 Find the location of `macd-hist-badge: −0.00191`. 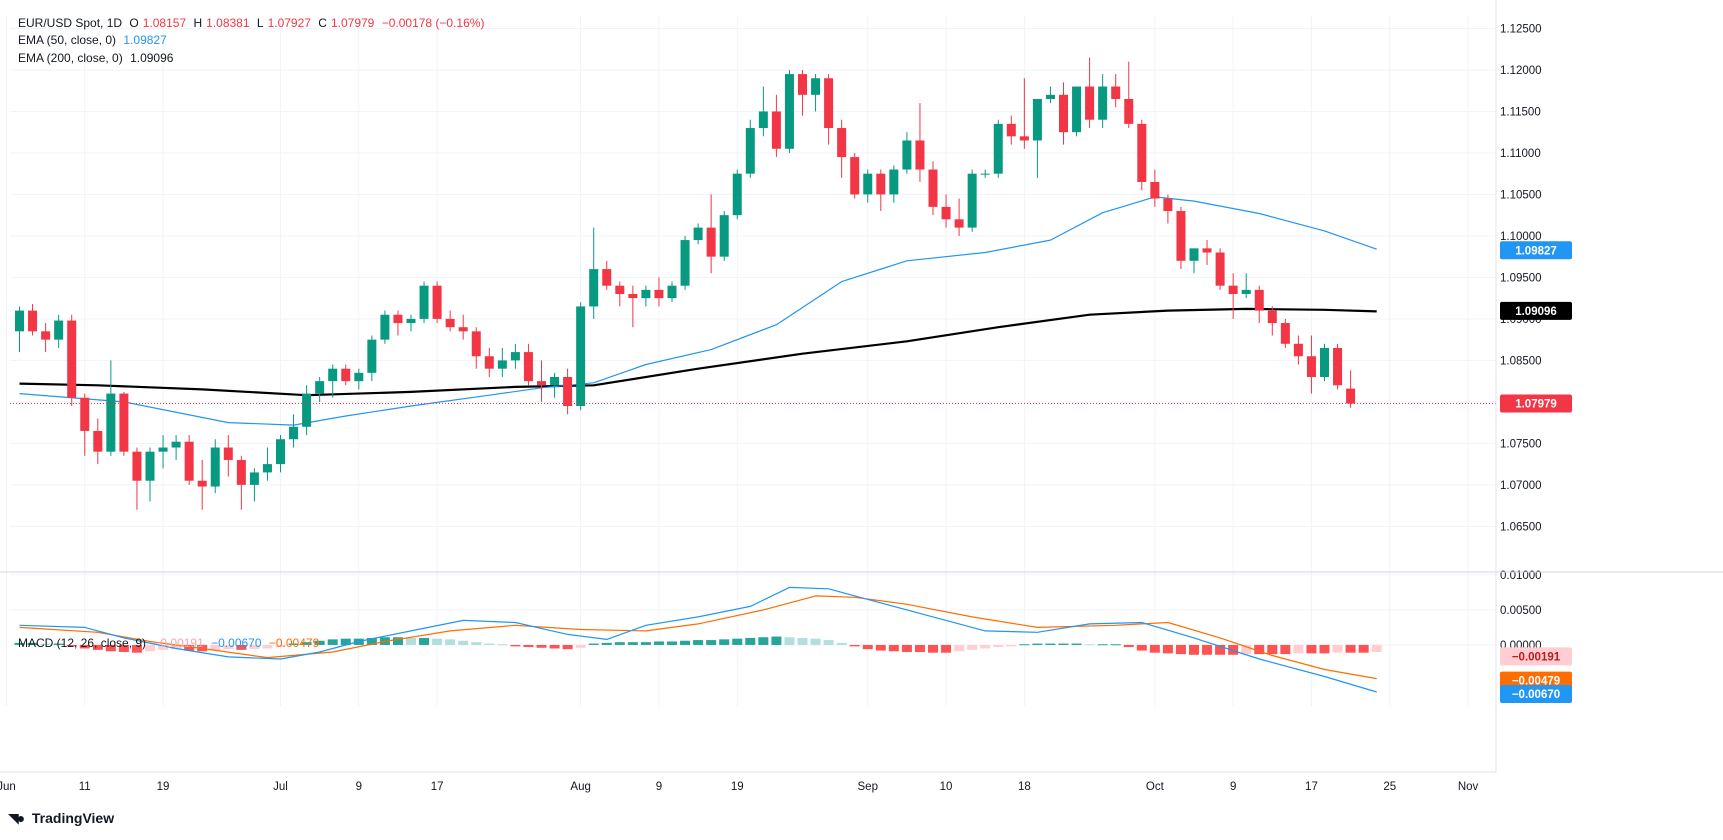

macd-hist-badge: −0.00191 is located at coordinates (1536, 656).